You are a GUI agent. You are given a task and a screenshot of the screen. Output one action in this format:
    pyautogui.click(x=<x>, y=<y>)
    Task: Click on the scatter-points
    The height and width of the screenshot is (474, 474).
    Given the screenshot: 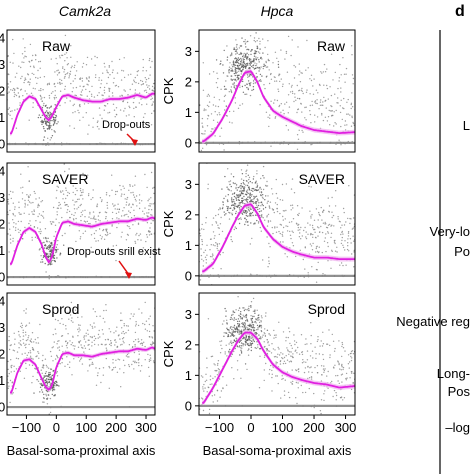 What is the action you would take?
    pyautogui.click(x=81, y=90)
    